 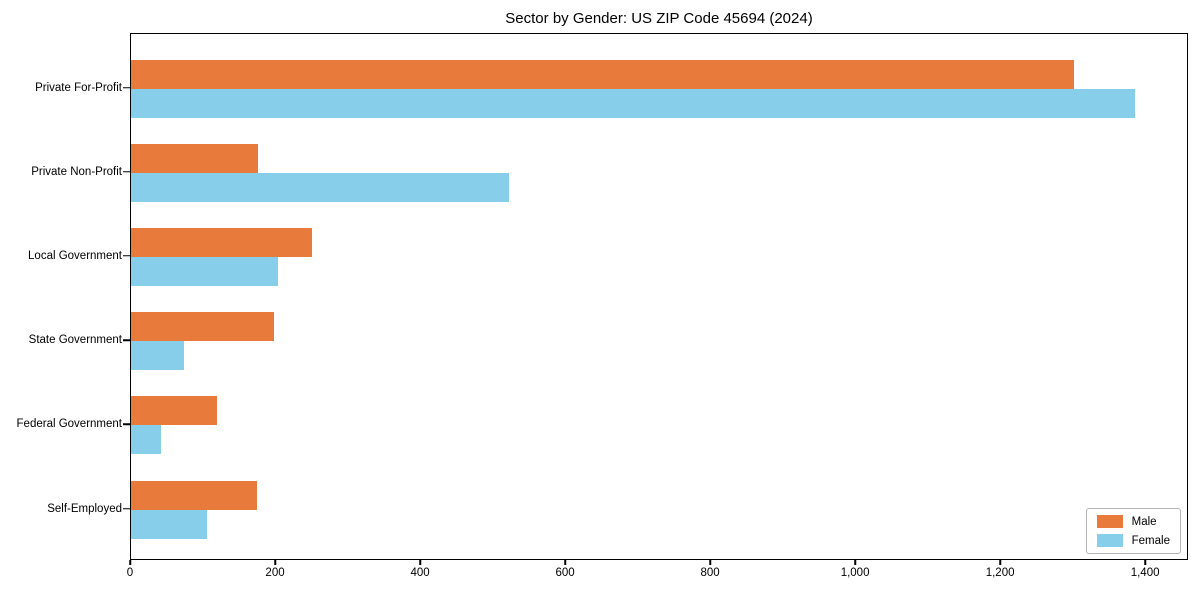 I want to click on x-axis-tick-label: 600, so click(x=565, y=573).